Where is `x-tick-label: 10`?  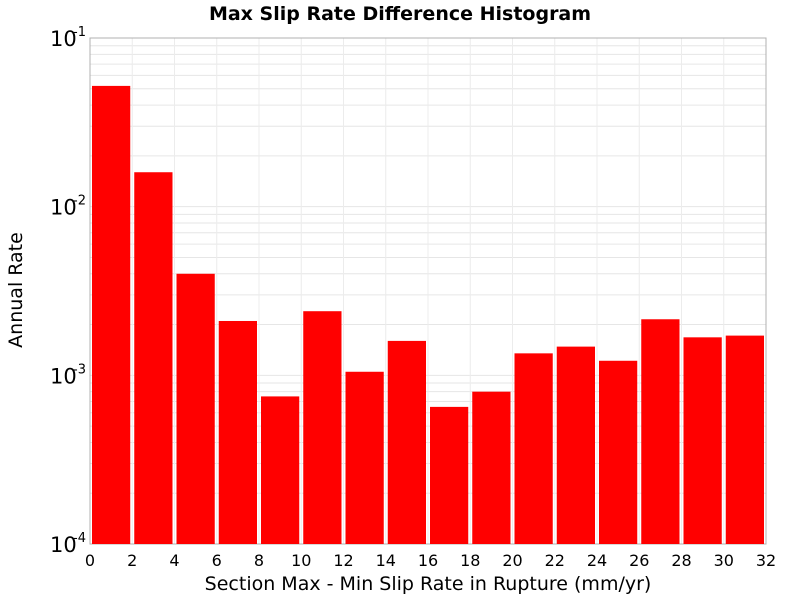 x-tick-label: 10 is located at coordinates (301, 560).